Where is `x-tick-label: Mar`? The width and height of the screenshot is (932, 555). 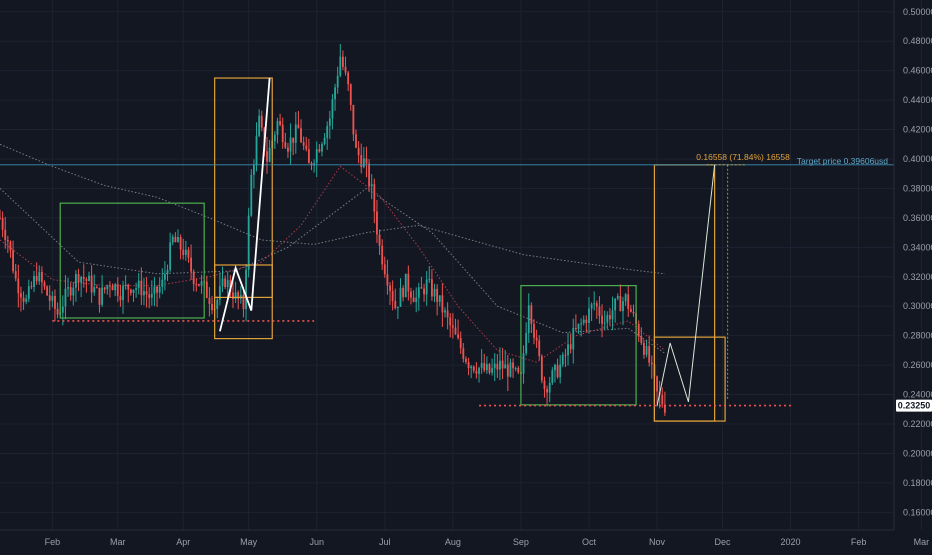
x-tick-label: Mar is located at coordinates (922, 542).